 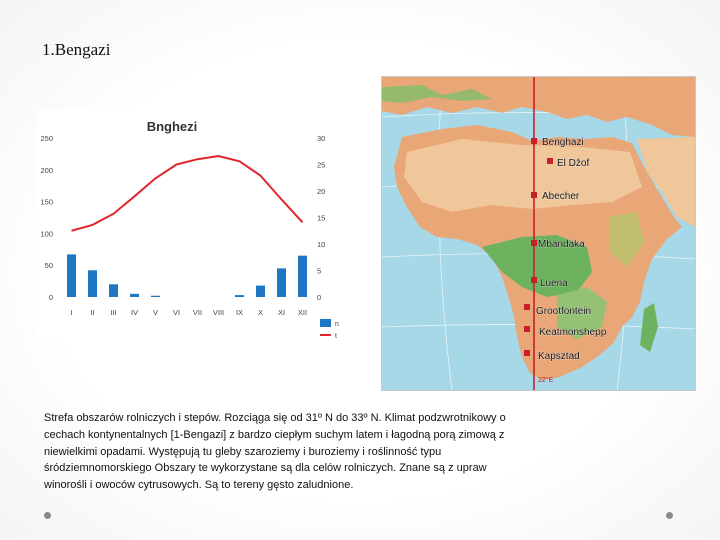 What do you see at coordinates (46, 138) in the screenshot?
I see `y-left-tick-label: 250` at bounding box center [46, 138].